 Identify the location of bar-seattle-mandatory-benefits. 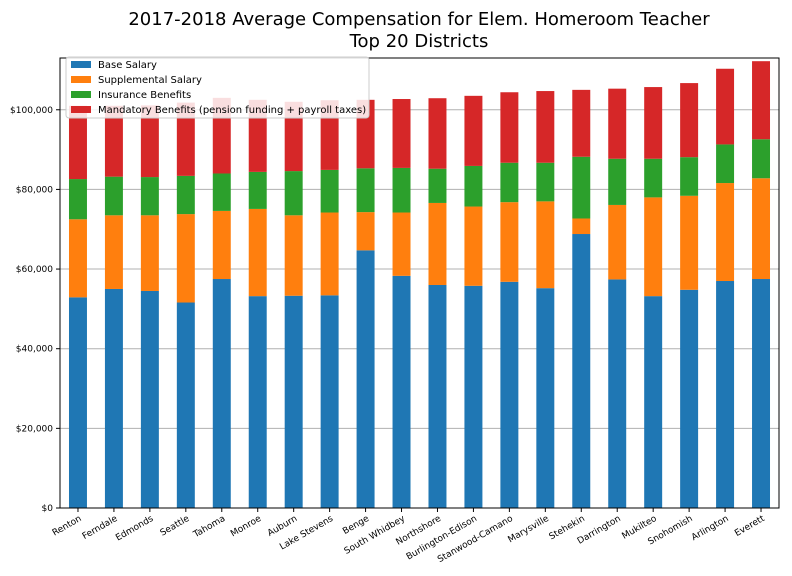
(185, 139).